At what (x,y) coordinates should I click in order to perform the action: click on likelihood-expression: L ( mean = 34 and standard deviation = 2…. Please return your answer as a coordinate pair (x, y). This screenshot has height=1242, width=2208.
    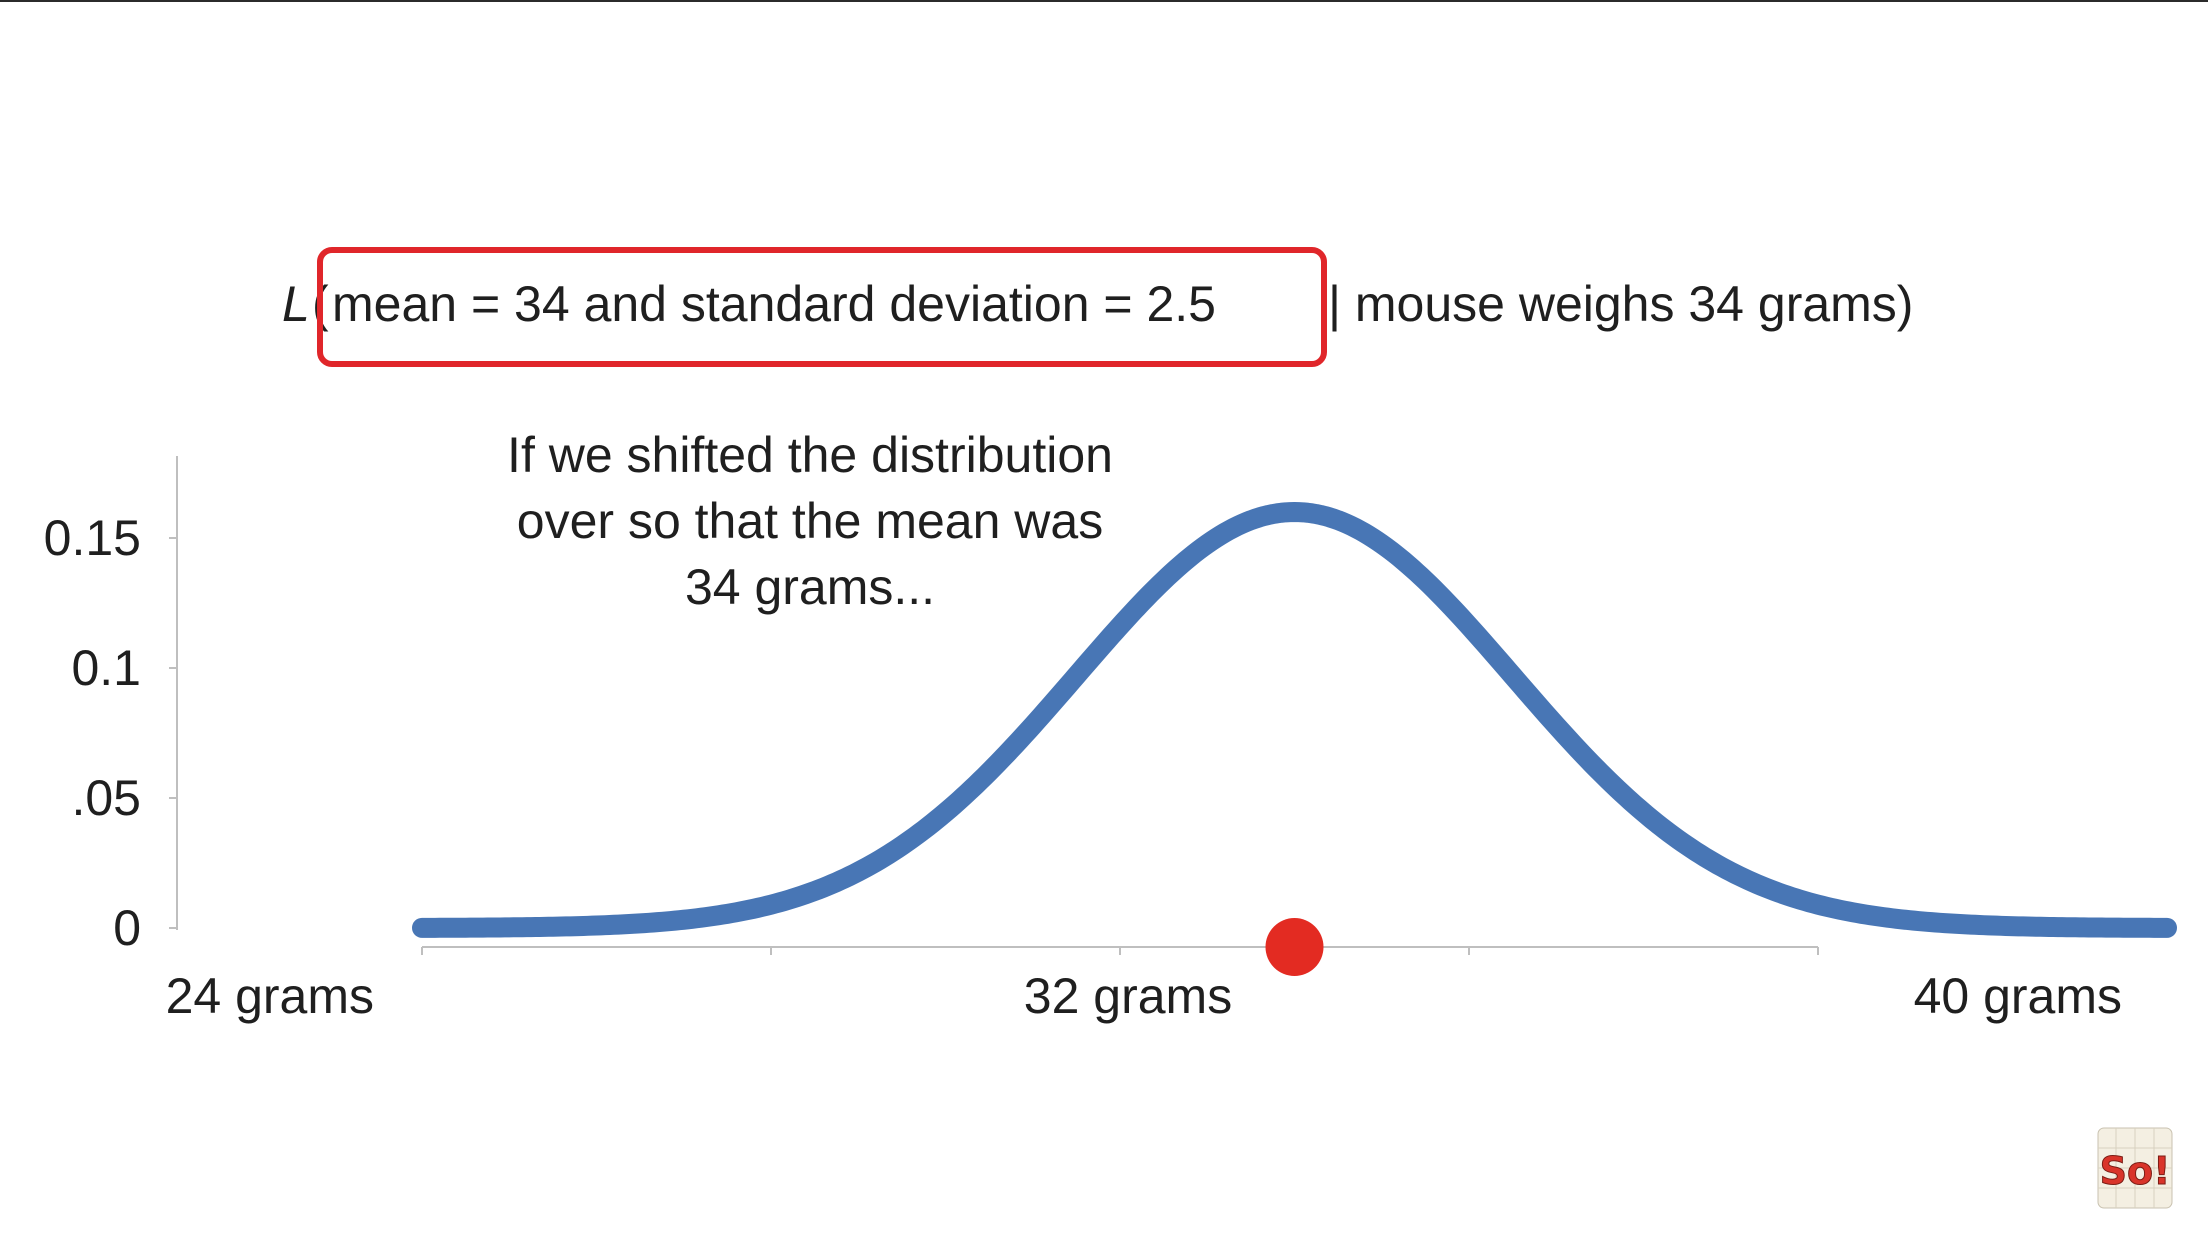
    Looking at the image, I should click on (1097, 307).